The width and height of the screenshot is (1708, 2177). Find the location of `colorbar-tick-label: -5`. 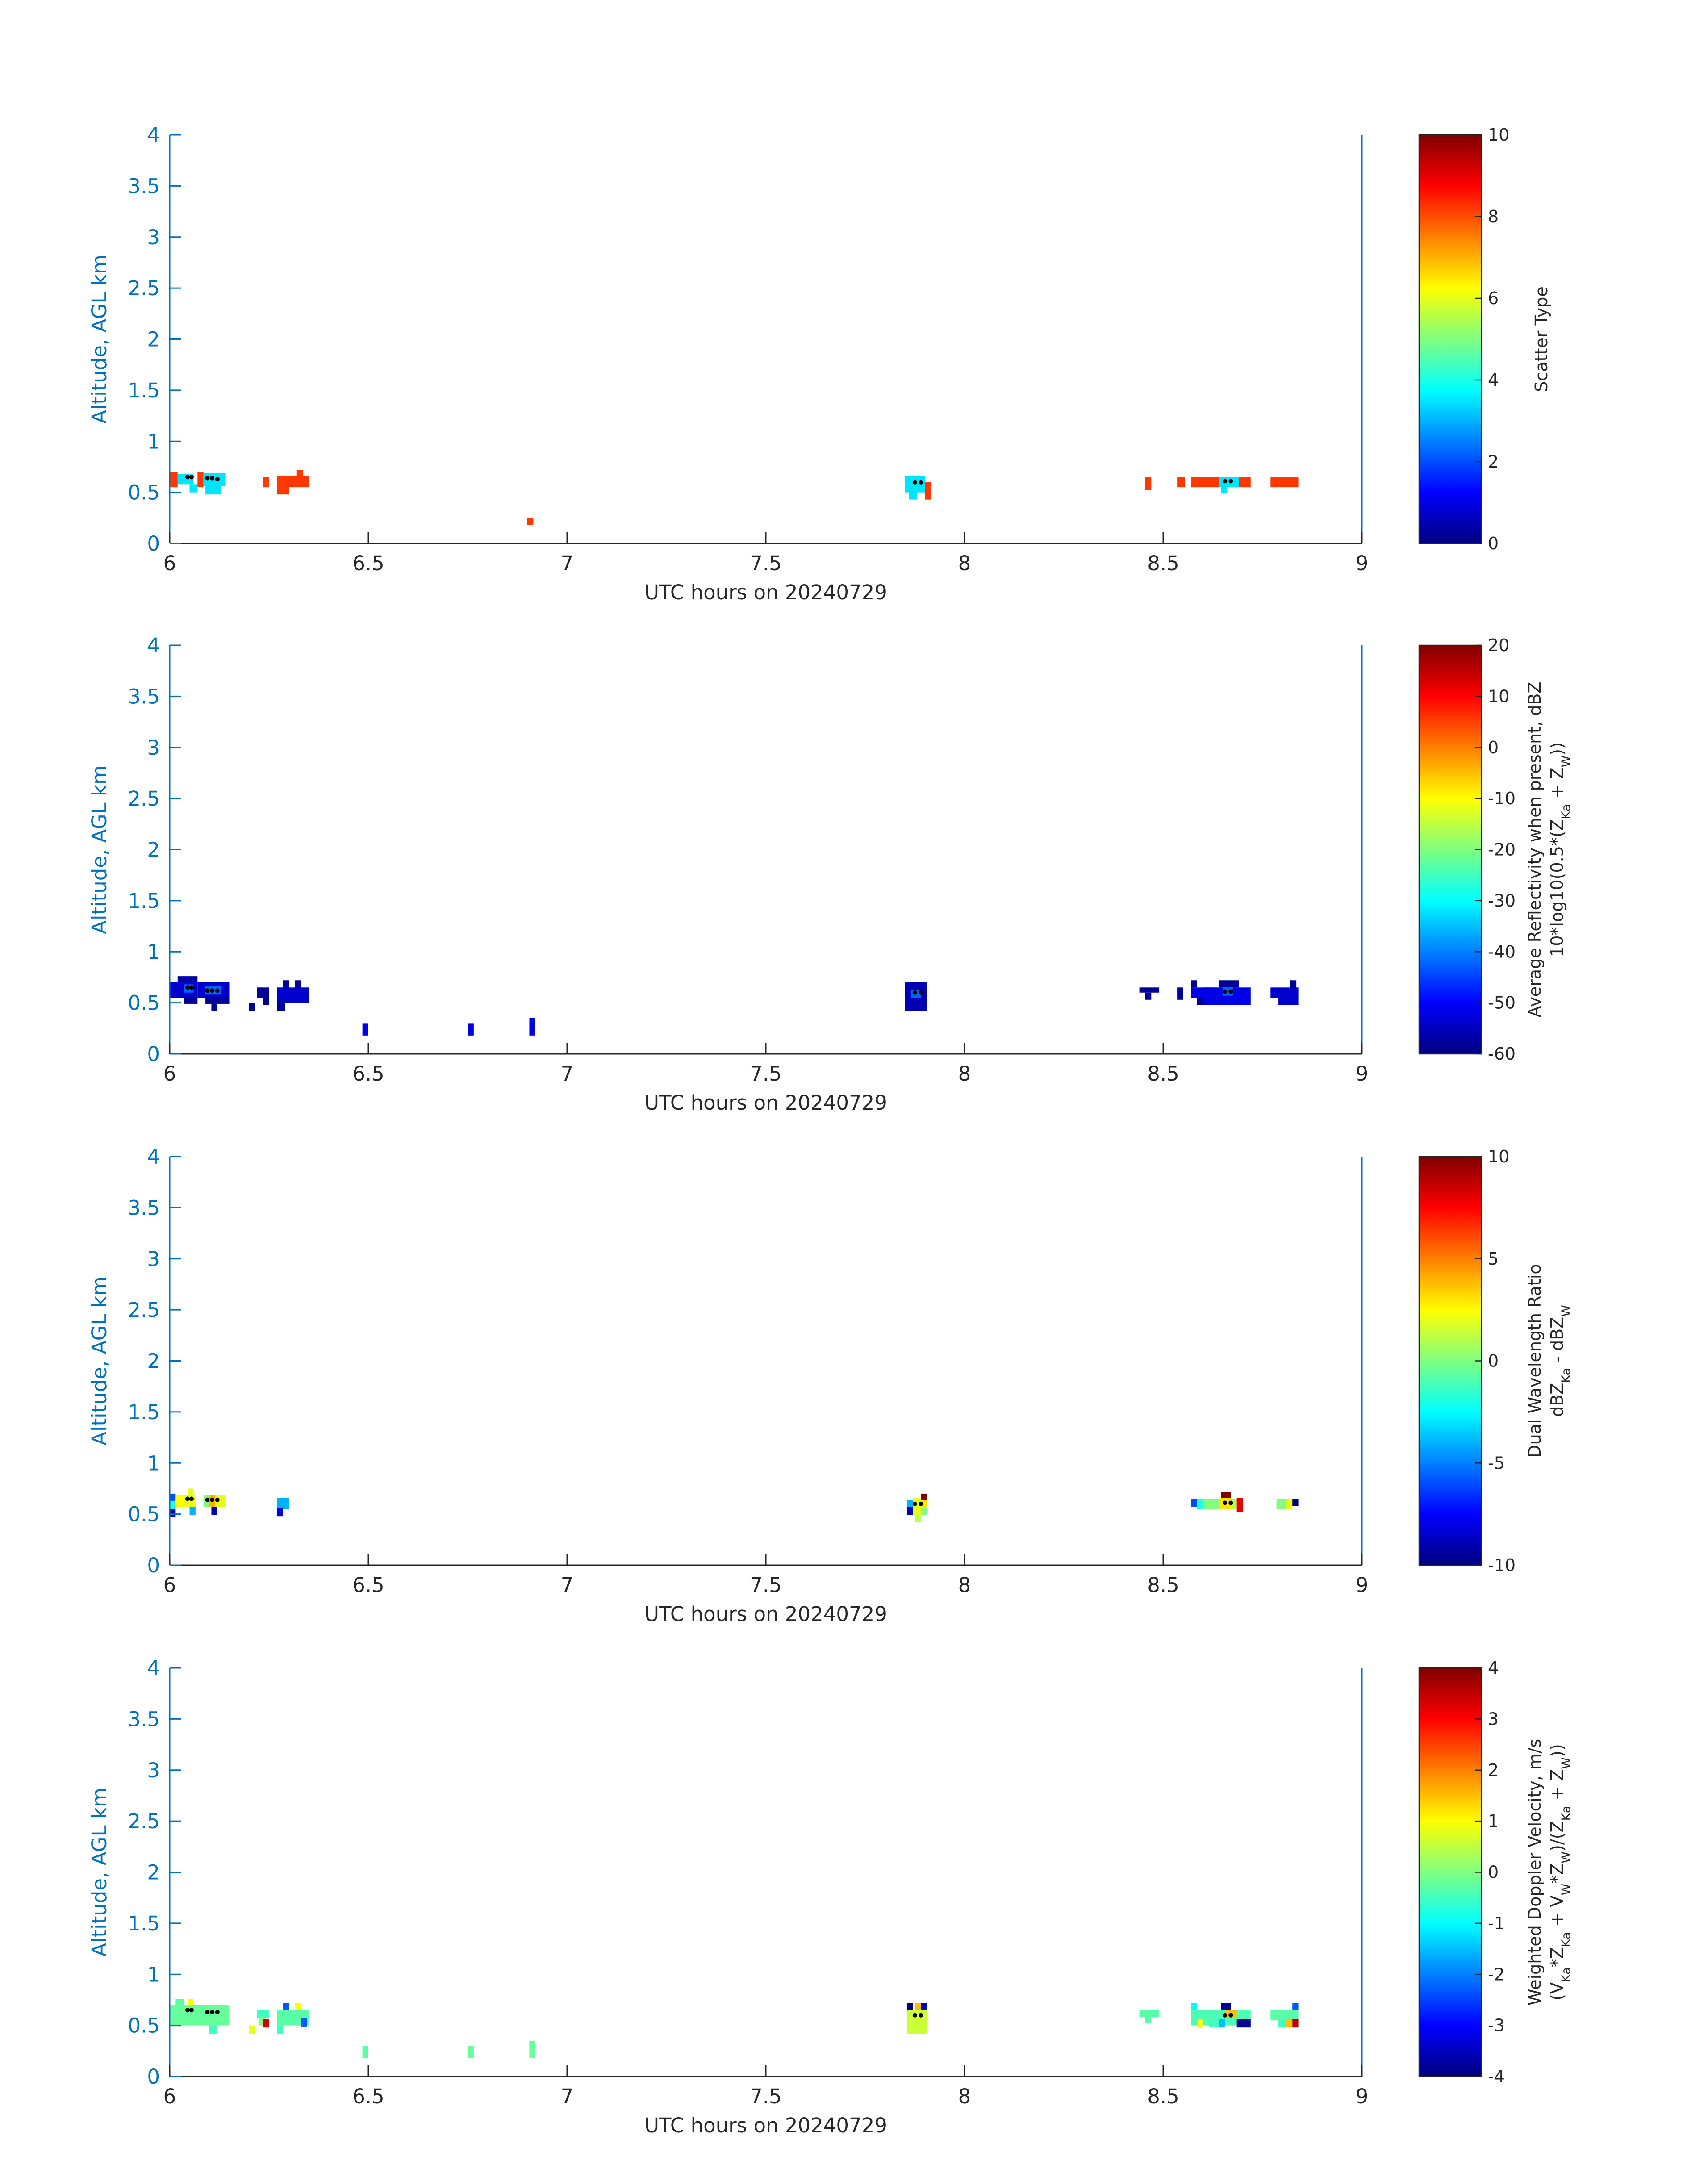

colorbar-tick-label: -5 is located at coordinates (1496, 1463).